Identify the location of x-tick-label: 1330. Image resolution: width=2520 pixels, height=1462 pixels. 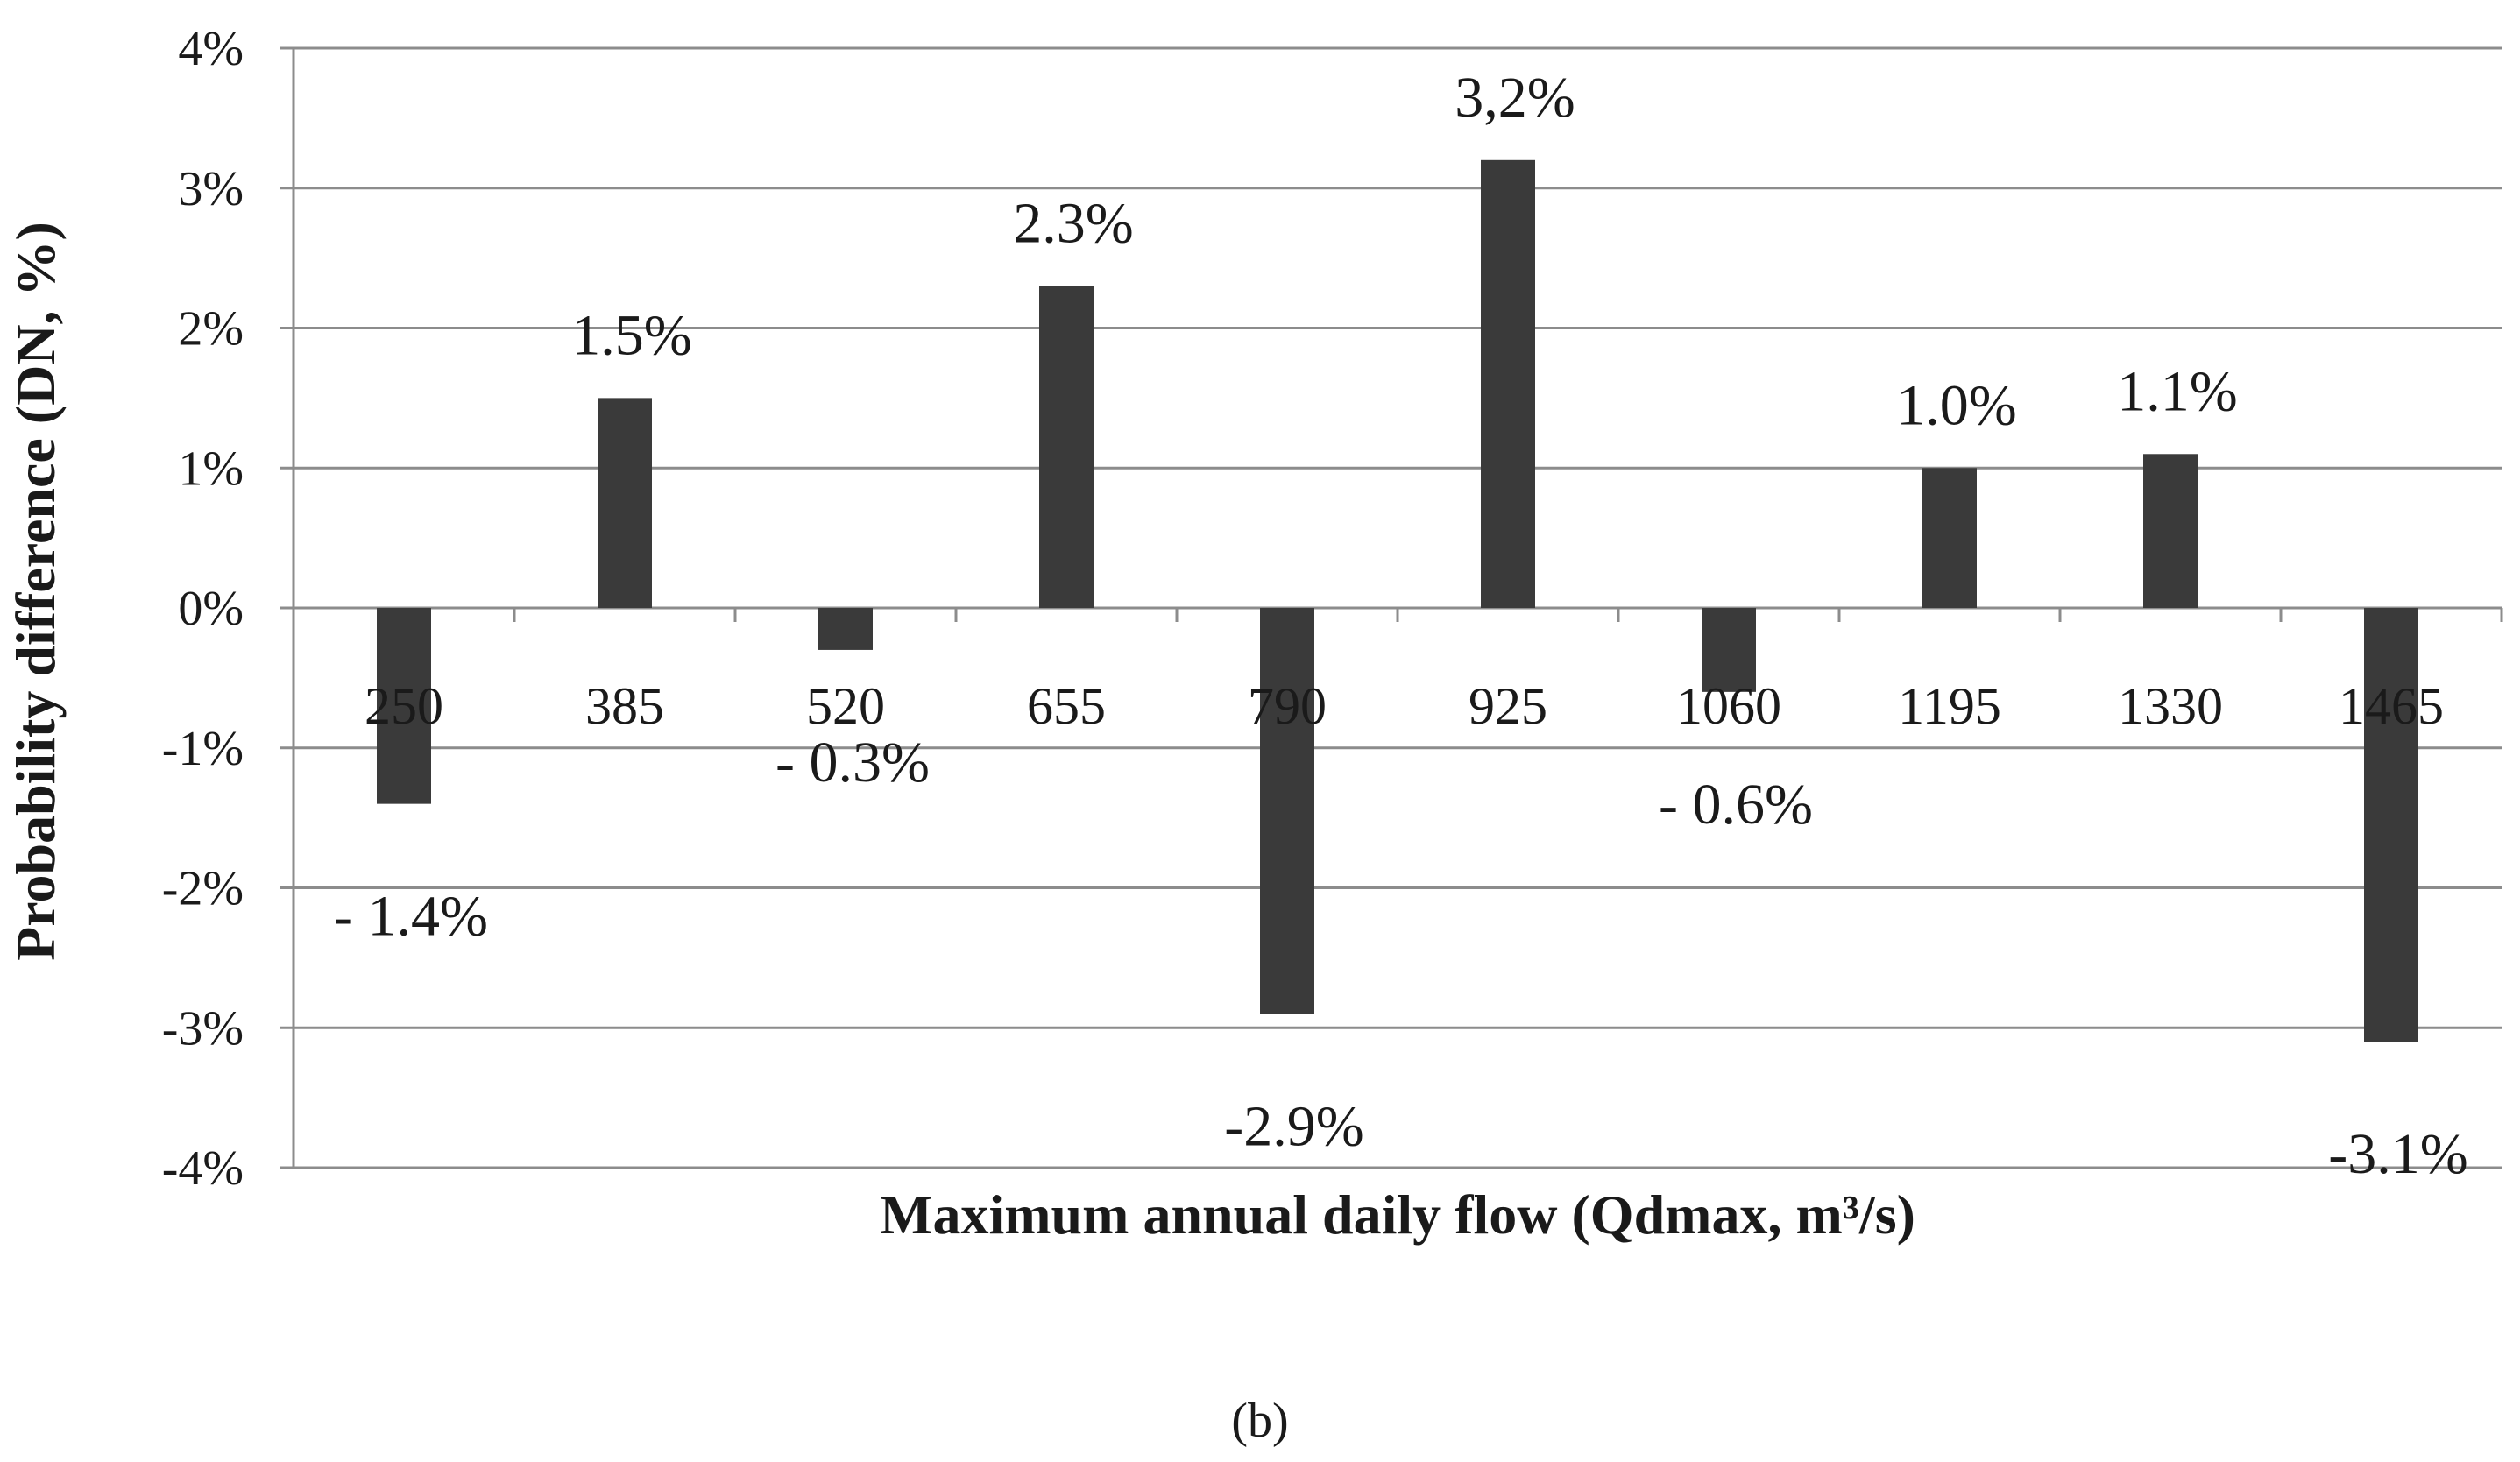
(2170, 706).